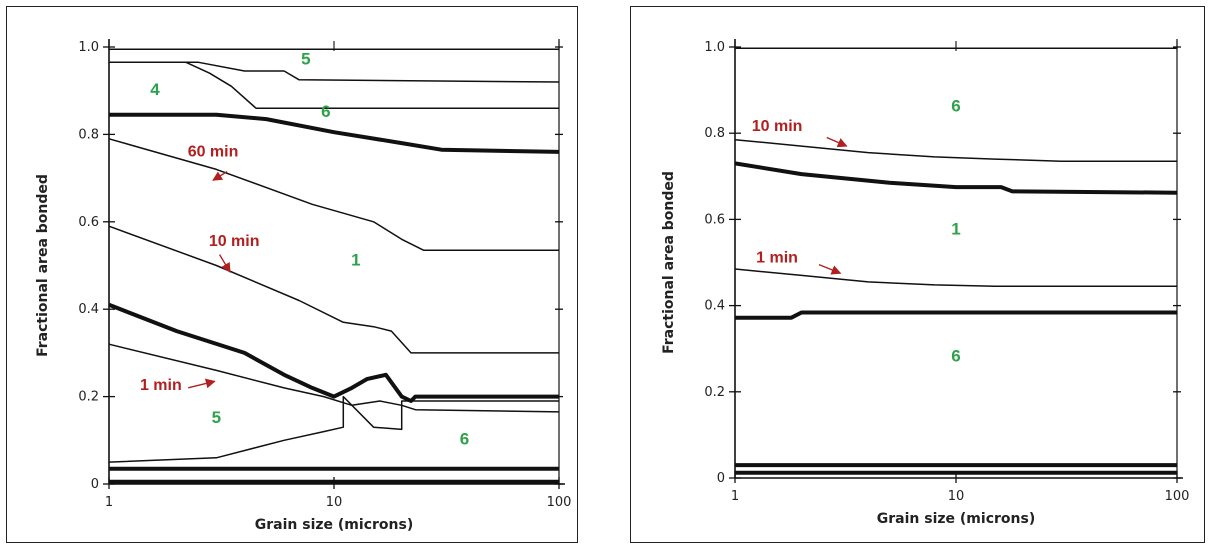 Image resolution: width=1211 pixels, height=547 pixels. Describe the element at coordinates (155, 89) in the screenshot. I see `region-label: 4` at that location.